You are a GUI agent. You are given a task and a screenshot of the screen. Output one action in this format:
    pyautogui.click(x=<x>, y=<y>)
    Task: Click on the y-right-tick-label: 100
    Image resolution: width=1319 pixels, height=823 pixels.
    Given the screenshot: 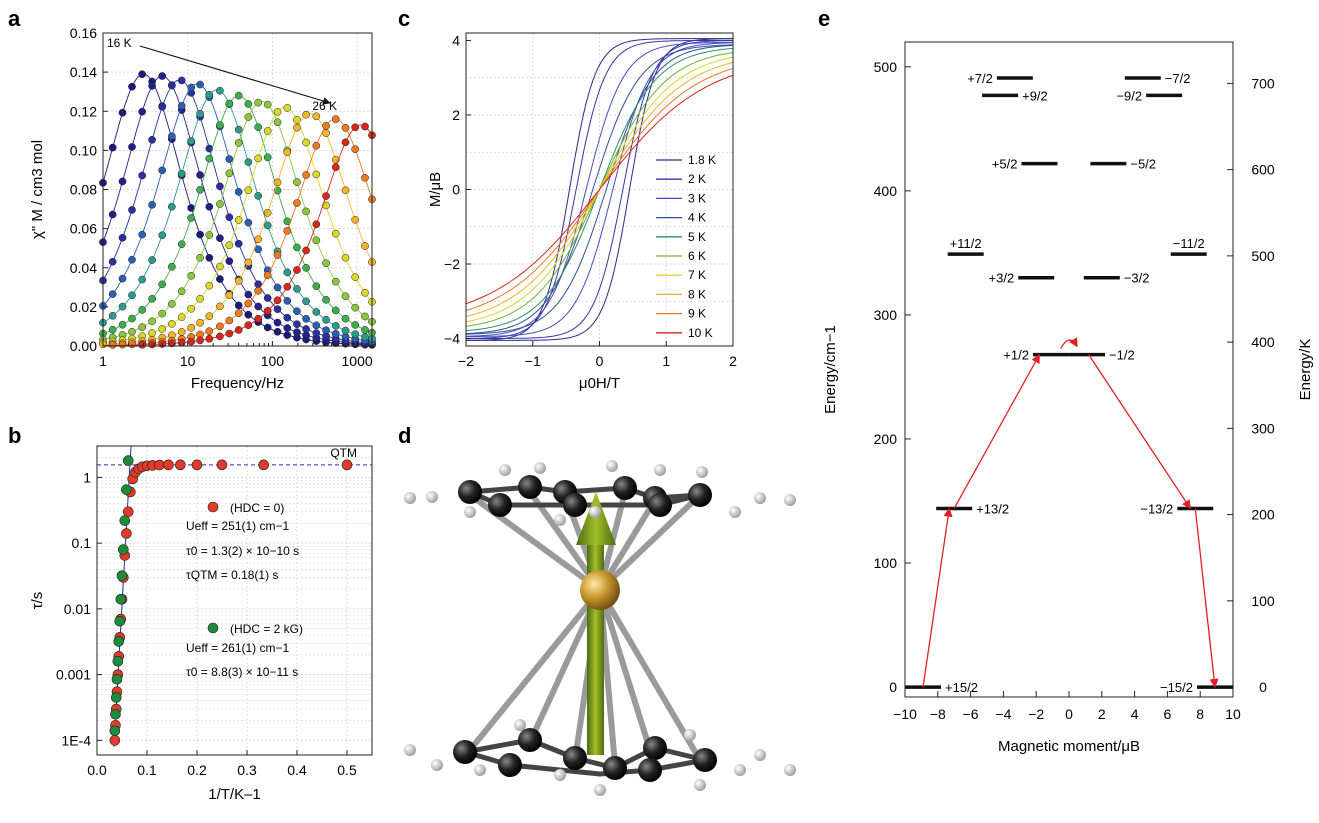 What is the action you would take?
    pyautogui.click(x=1263, y=601)
    